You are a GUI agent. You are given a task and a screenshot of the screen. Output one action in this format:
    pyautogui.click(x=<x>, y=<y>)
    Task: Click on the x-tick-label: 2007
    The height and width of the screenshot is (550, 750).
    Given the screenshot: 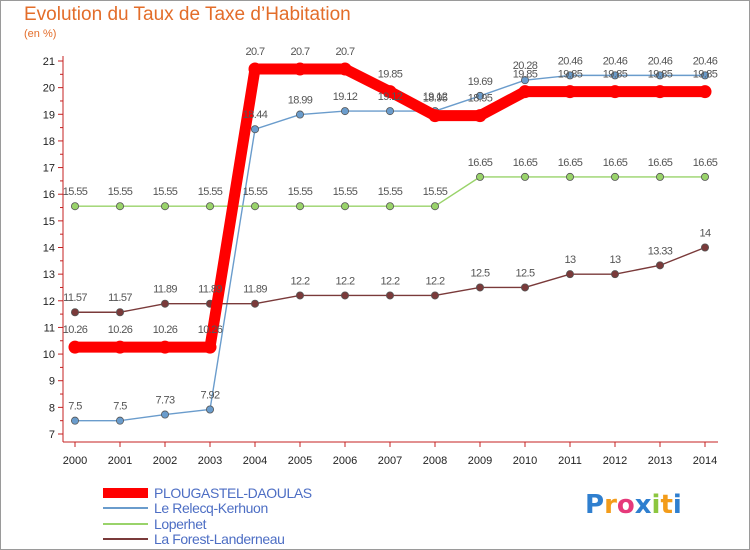 What is the action you would take?
    pyautogui.click(x=390, y=461)
    